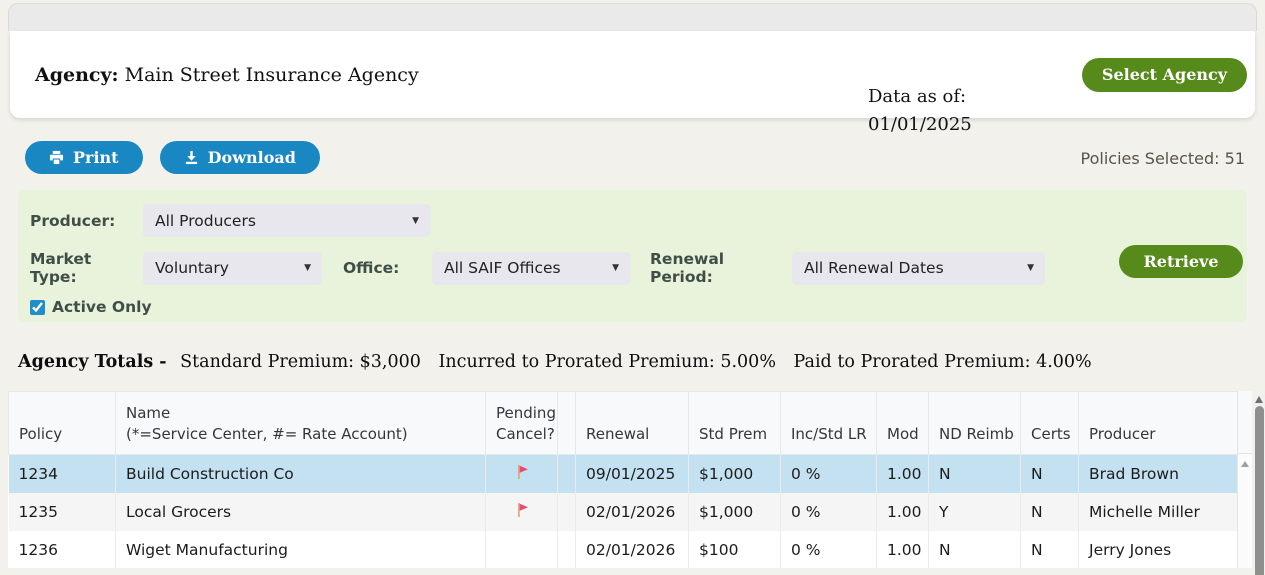  Describe the element at coordinates (828, 423) in the screenshot. I see `col-header-inc-std-lr: Inc/Std LR` at that location.